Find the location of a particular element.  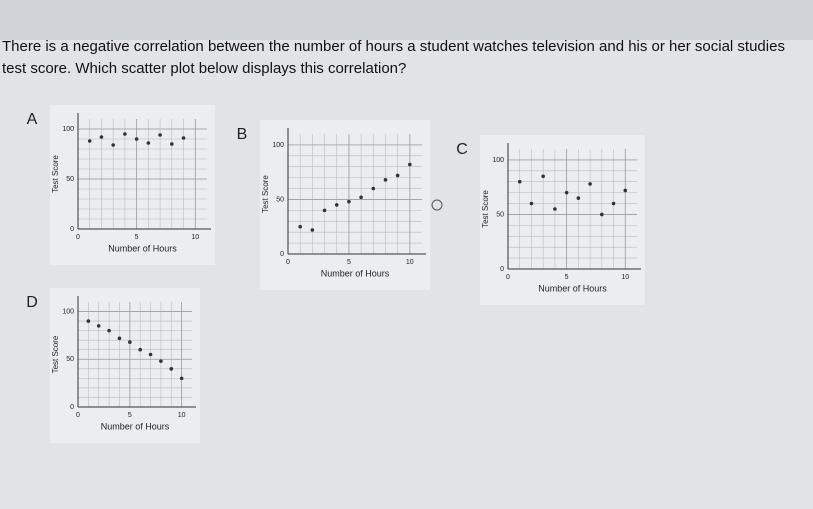

scatter-chart: D 0 50 100 0 5 10 Number of Hours Test Score is located at coordinates (113, 365).